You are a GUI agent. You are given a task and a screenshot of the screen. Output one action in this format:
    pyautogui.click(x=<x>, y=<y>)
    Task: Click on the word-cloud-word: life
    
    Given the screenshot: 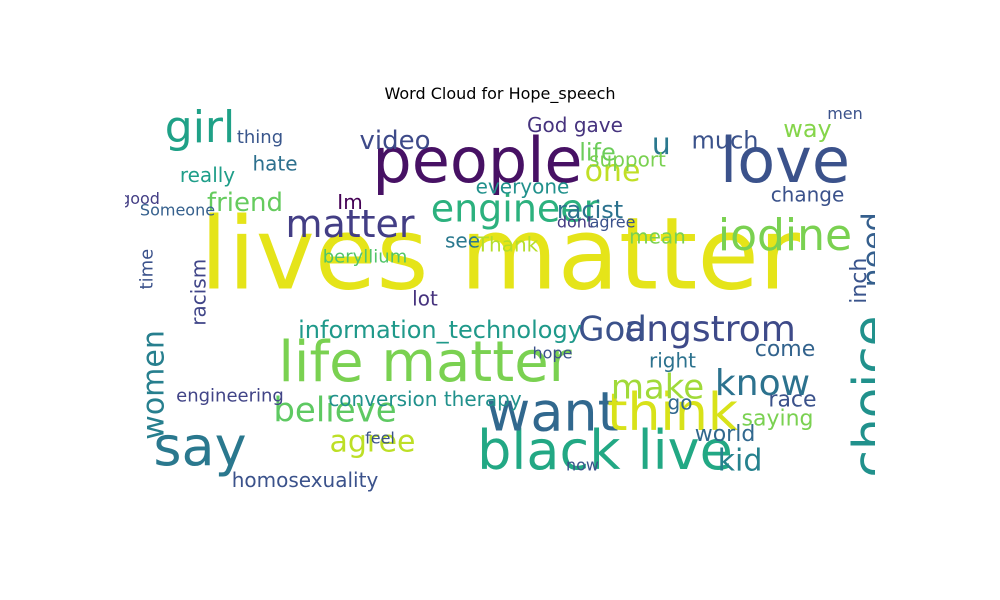 What is the action you would take?
    pyautogui.click(x=597, y=152)
    